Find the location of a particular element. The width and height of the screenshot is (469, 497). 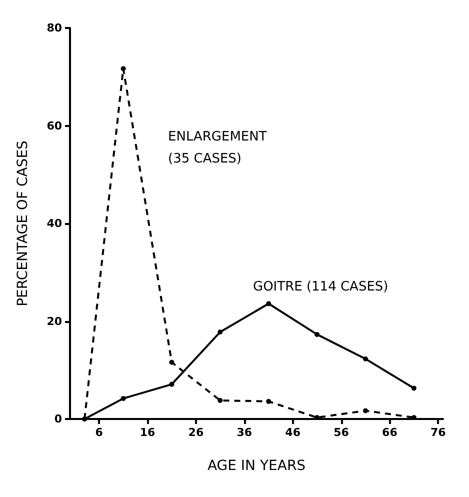

y-axis-title: PERCENTAGE OF CASES is located at coordinates (23, 223).